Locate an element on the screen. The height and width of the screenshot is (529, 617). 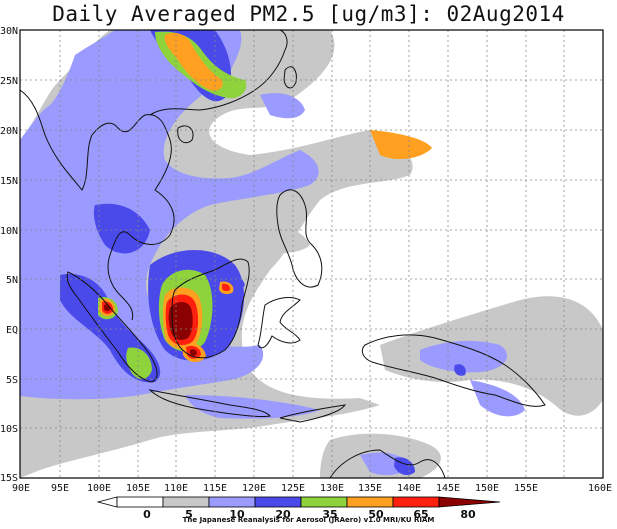
lon-label: 160E is located at coordinates (600, 488).